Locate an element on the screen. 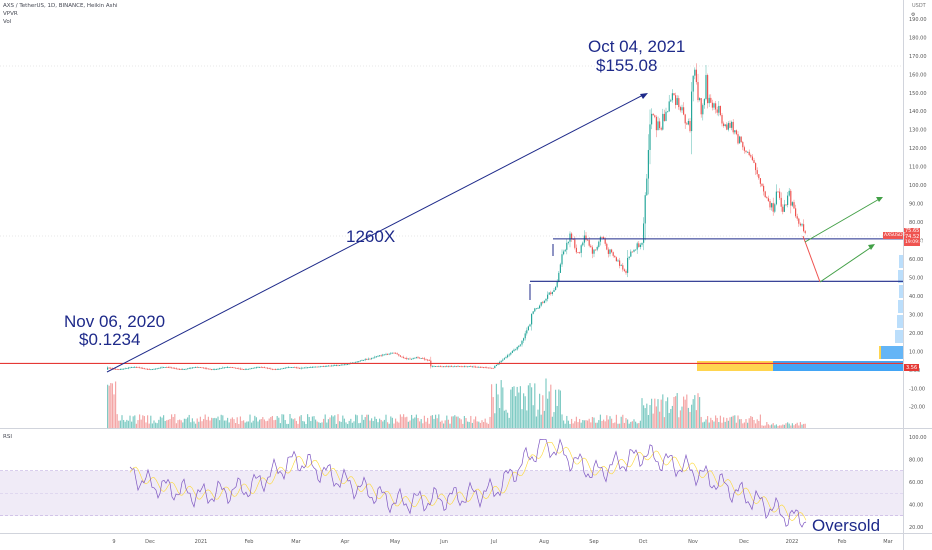  rsi-label: RSI is located at coordinates (7, 437).